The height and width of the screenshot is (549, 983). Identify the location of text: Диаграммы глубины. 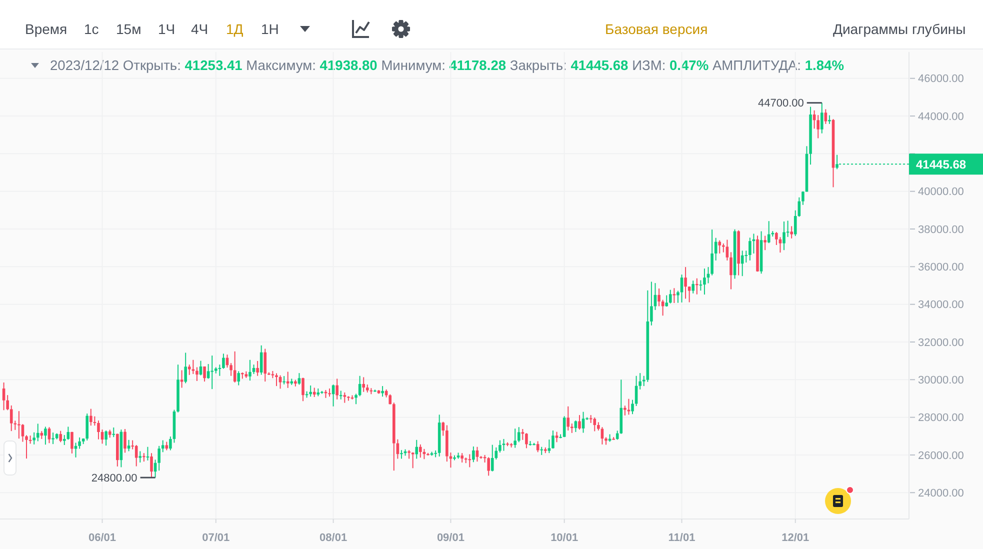
(899, 29).